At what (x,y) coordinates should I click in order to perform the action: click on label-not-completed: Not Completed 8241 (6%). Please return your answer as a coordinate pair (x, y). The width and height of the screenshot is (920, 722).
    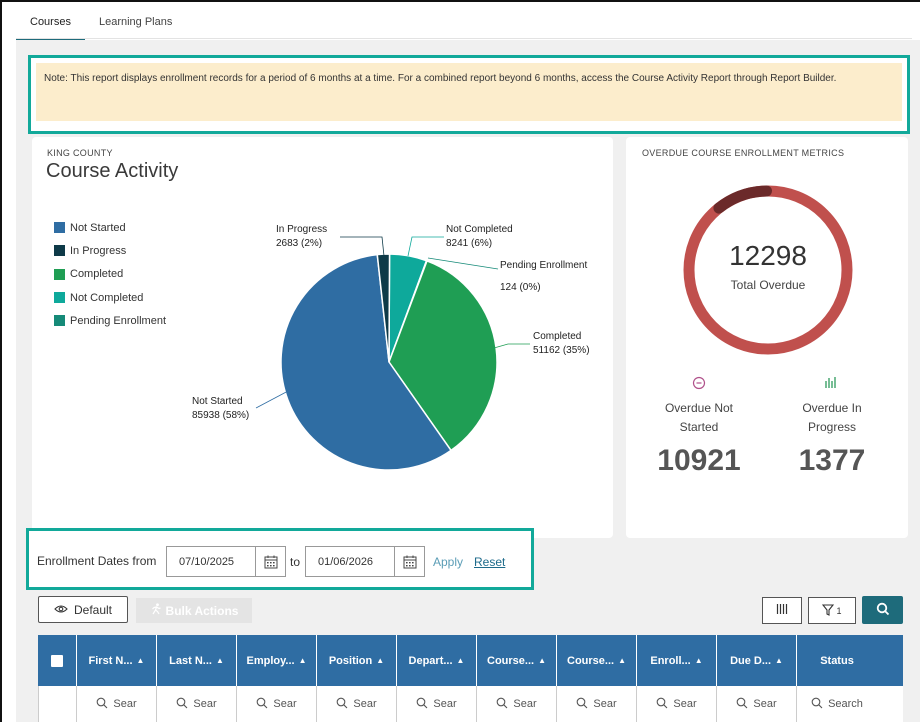
    Looking at the image, I should click on (479, 237).